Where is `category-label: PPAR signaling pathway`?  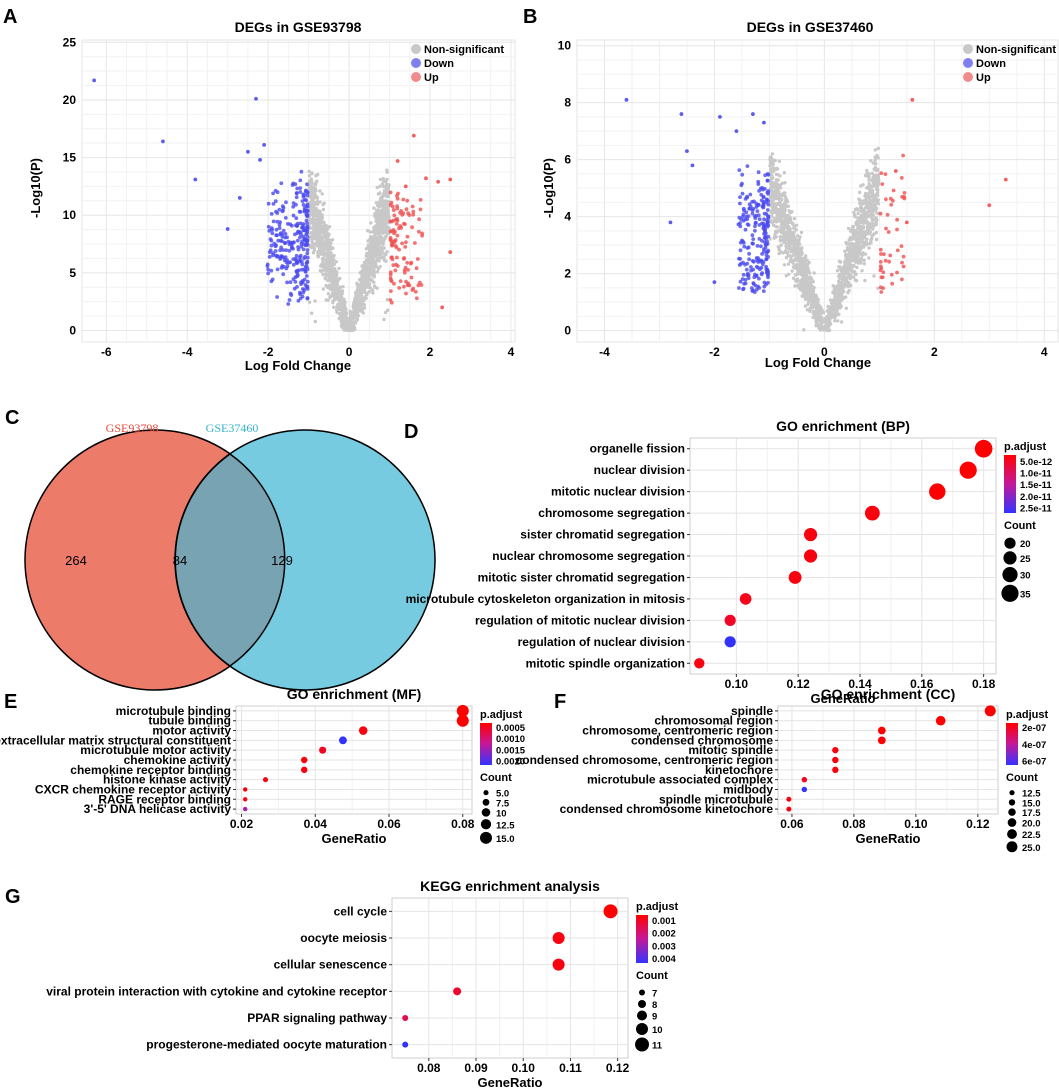 category-label: PPAR signaling pathway is located at coordinates (317, 1018).